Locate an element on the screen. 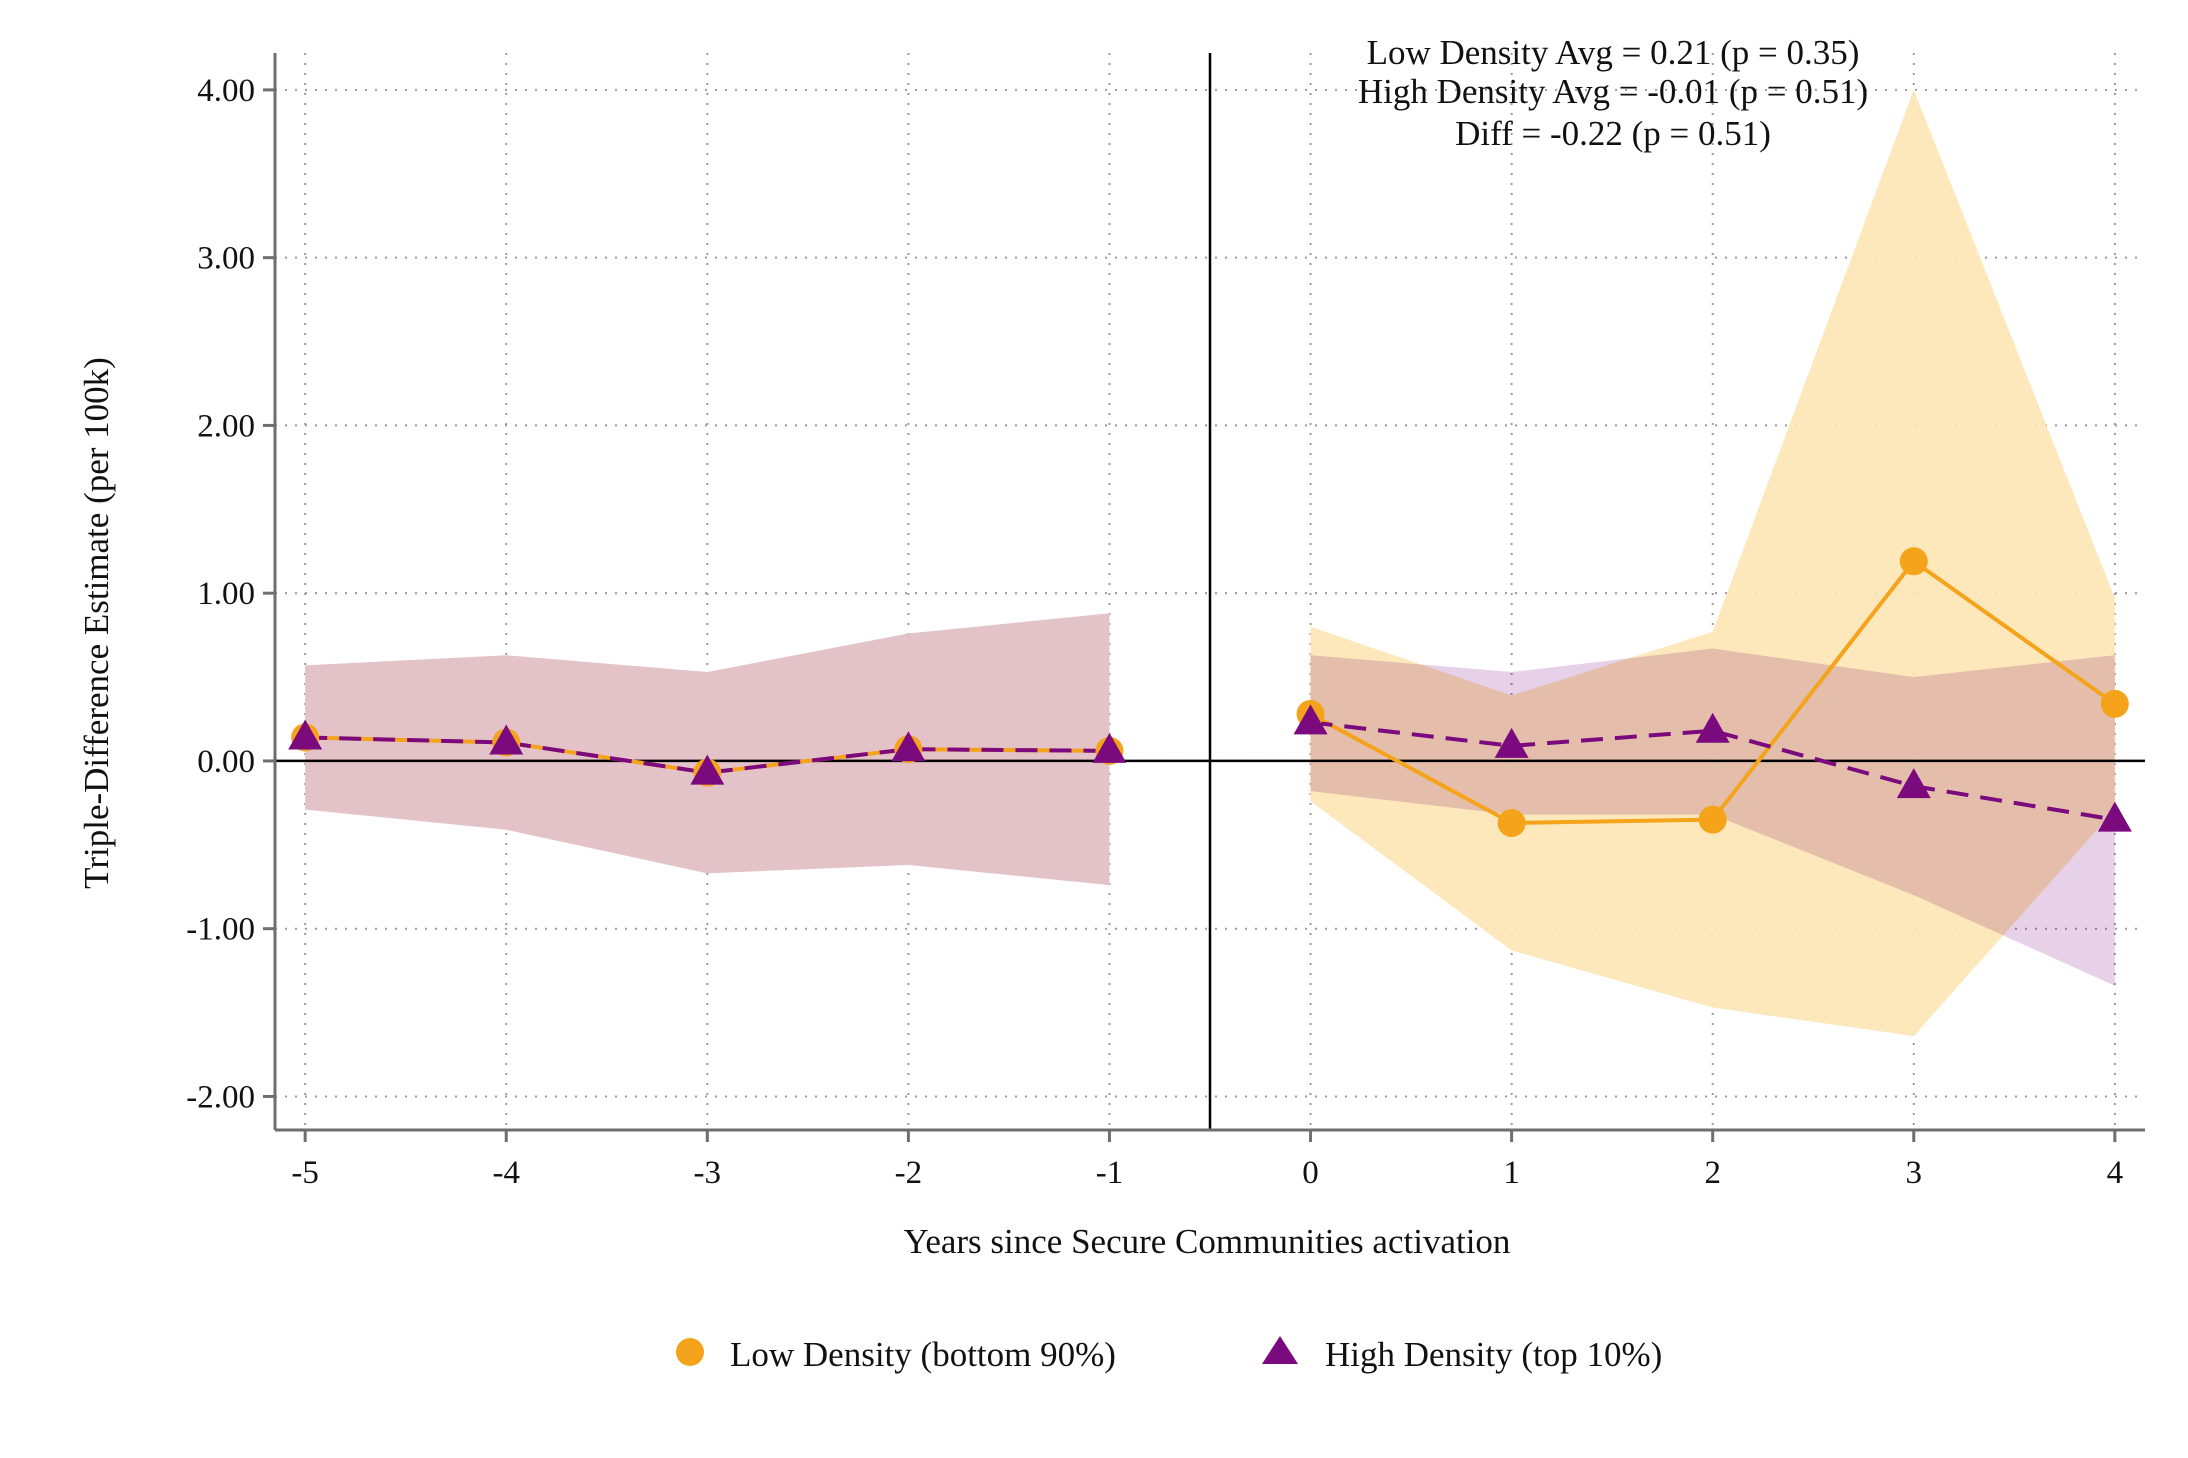 Image resolution: width=2188 pixels, height=1458 pixels. ci-band-pre-period is located at coordinates (707, 749).